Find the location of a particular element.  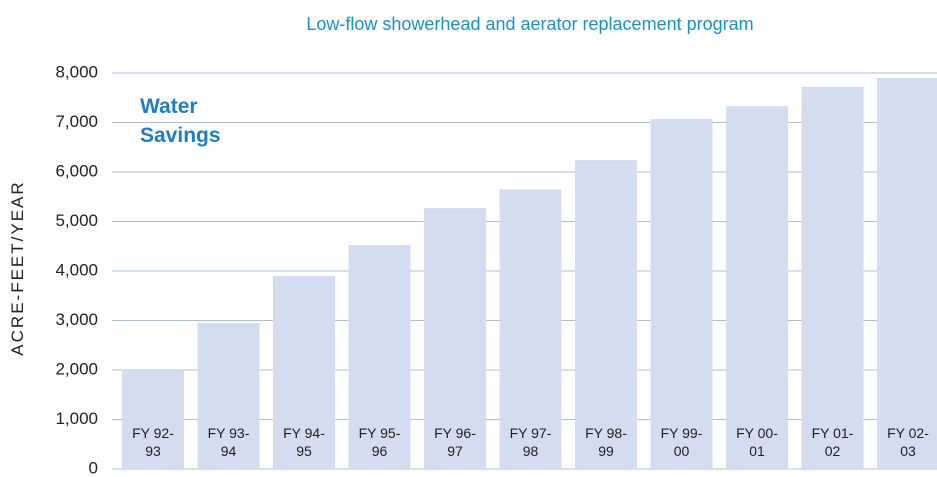

y-tick-label: 5,000 is located at coordinates (76, 220).